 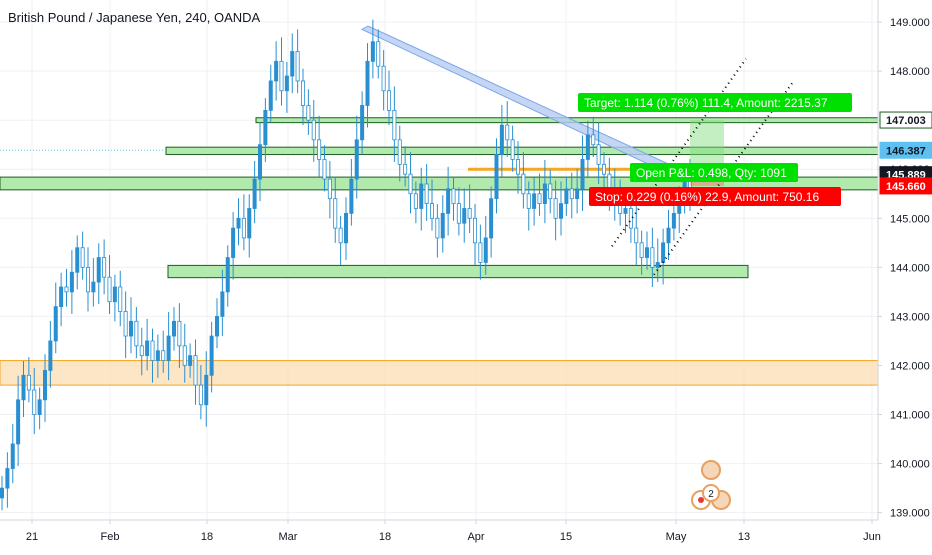 I want to click on event-badge, so click(x=711, y=493).